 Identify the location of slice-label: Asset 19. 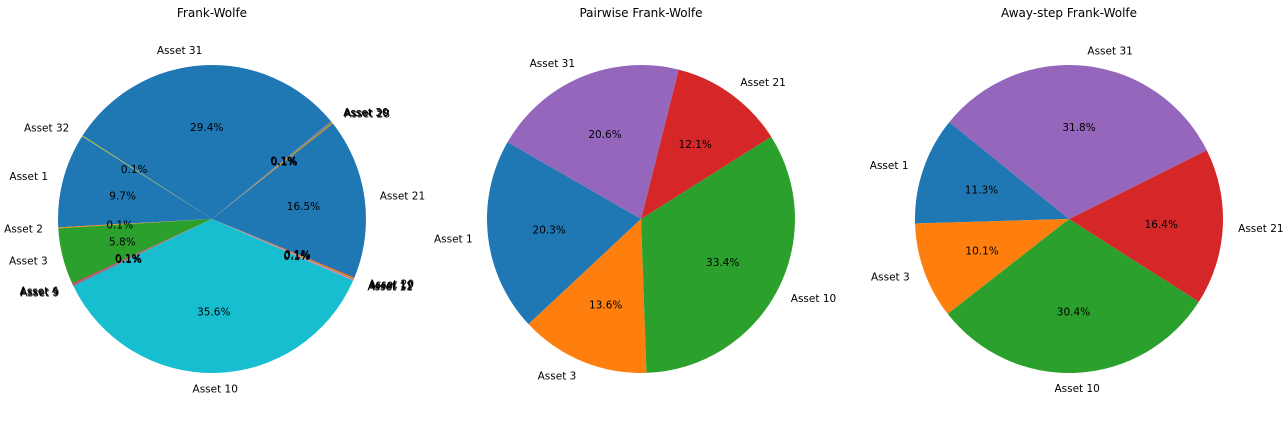
(390, 285).